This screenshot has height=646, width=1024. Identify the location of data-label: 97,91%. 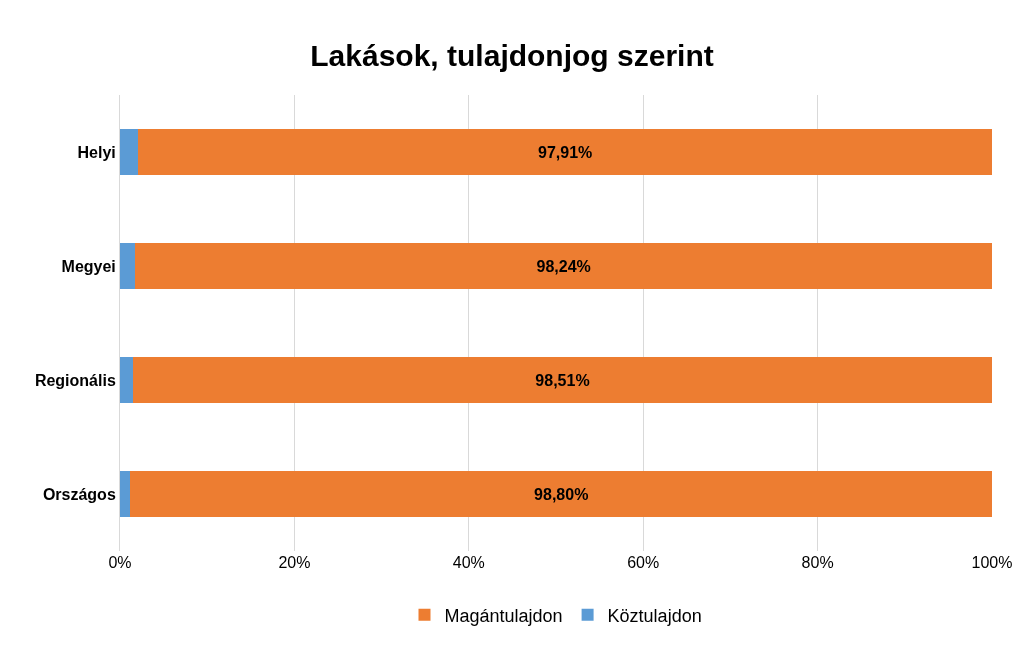
(565, 152).